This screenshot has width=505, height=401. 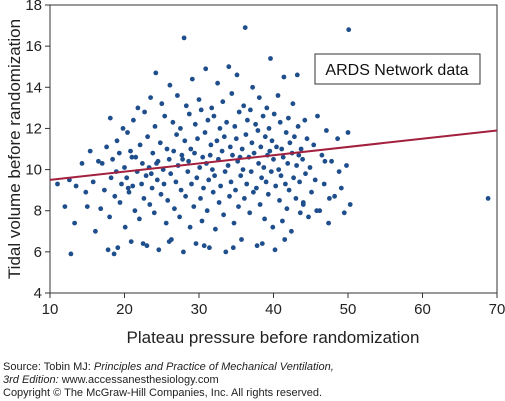 I want to click on x-tick-label: 30, so click(x=199, y=309).